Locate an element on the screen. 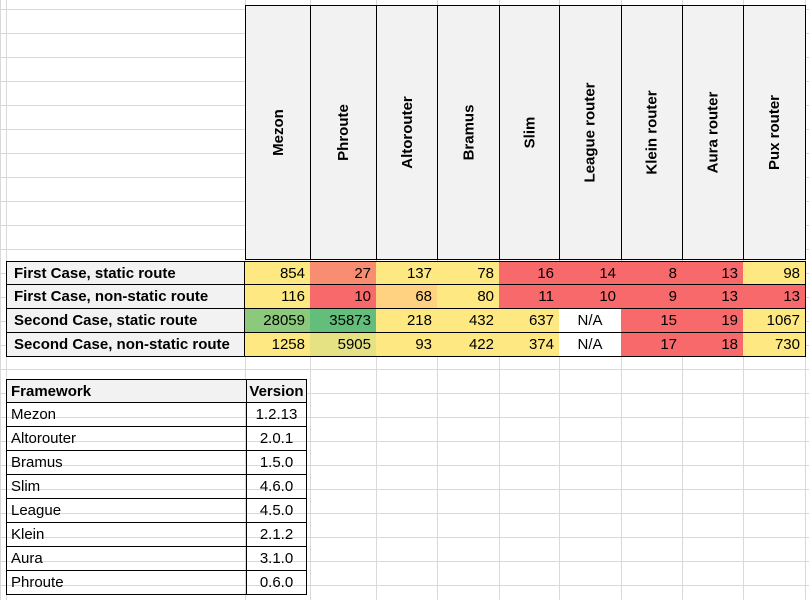 This screenshot has width=809, height=600. framework-name: Mezon is located at coordinates (126, 415).